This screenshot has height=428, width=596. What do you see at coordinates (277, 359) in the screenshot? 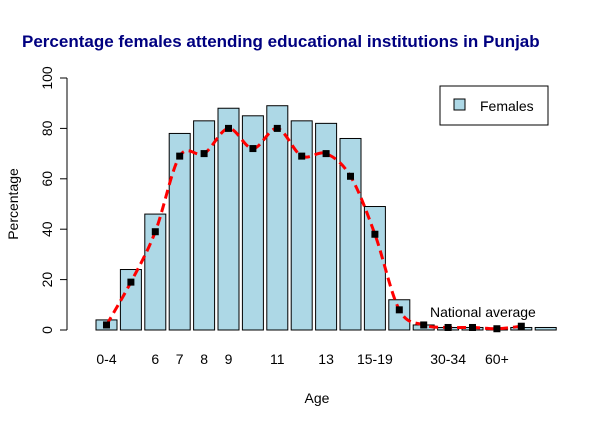
I see `x-tick-label: 11` at bounding box center [277, 359].